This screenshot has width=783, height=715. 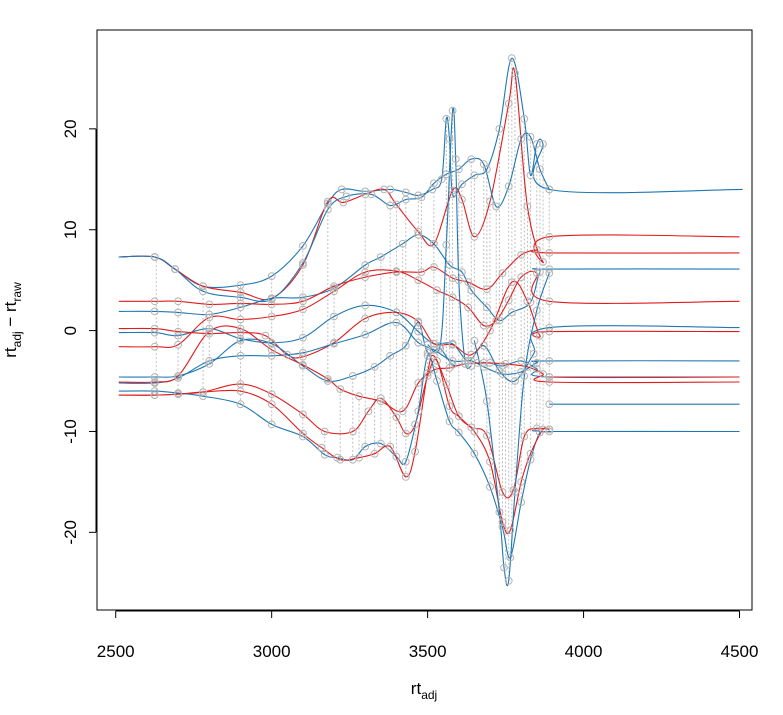 What do you see at coordinates (70, 532) in the screenshot?
I see `y-tick-label: -20` at bounding box center [70, 532].